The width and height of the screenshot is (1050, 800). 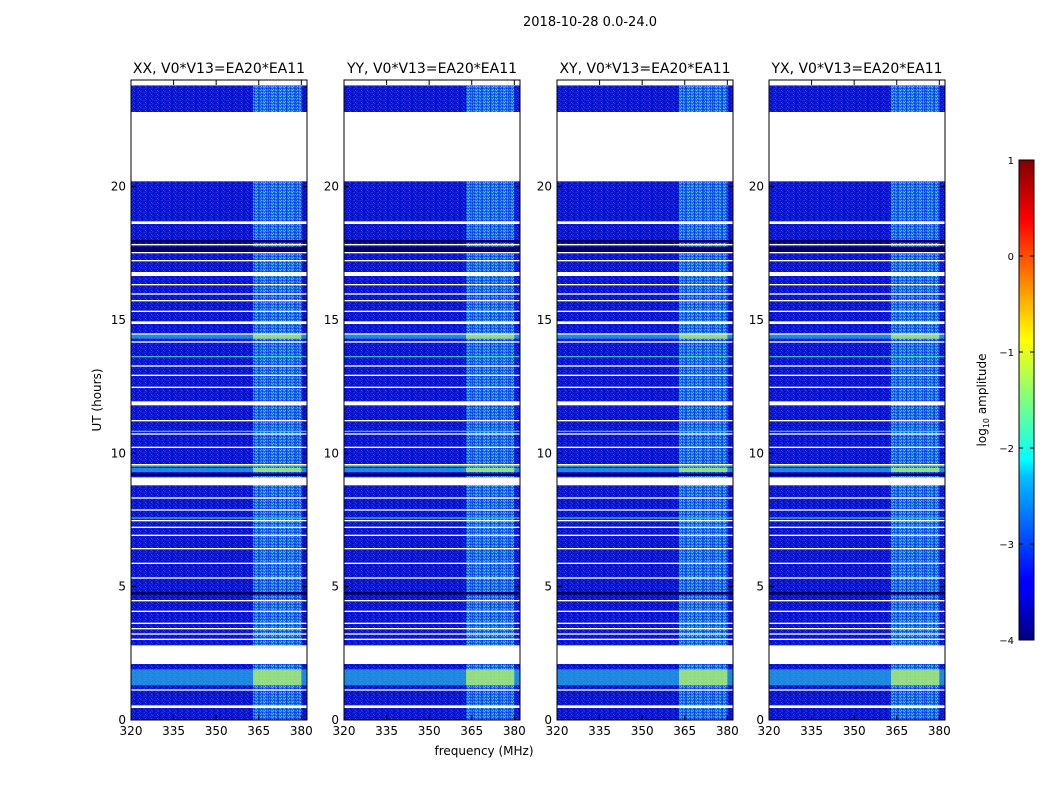 What do you see at coordinates (544, 320) in the screenshot?
I see `panel-2-ytick-label: 15` at bounding box center [544, 320].